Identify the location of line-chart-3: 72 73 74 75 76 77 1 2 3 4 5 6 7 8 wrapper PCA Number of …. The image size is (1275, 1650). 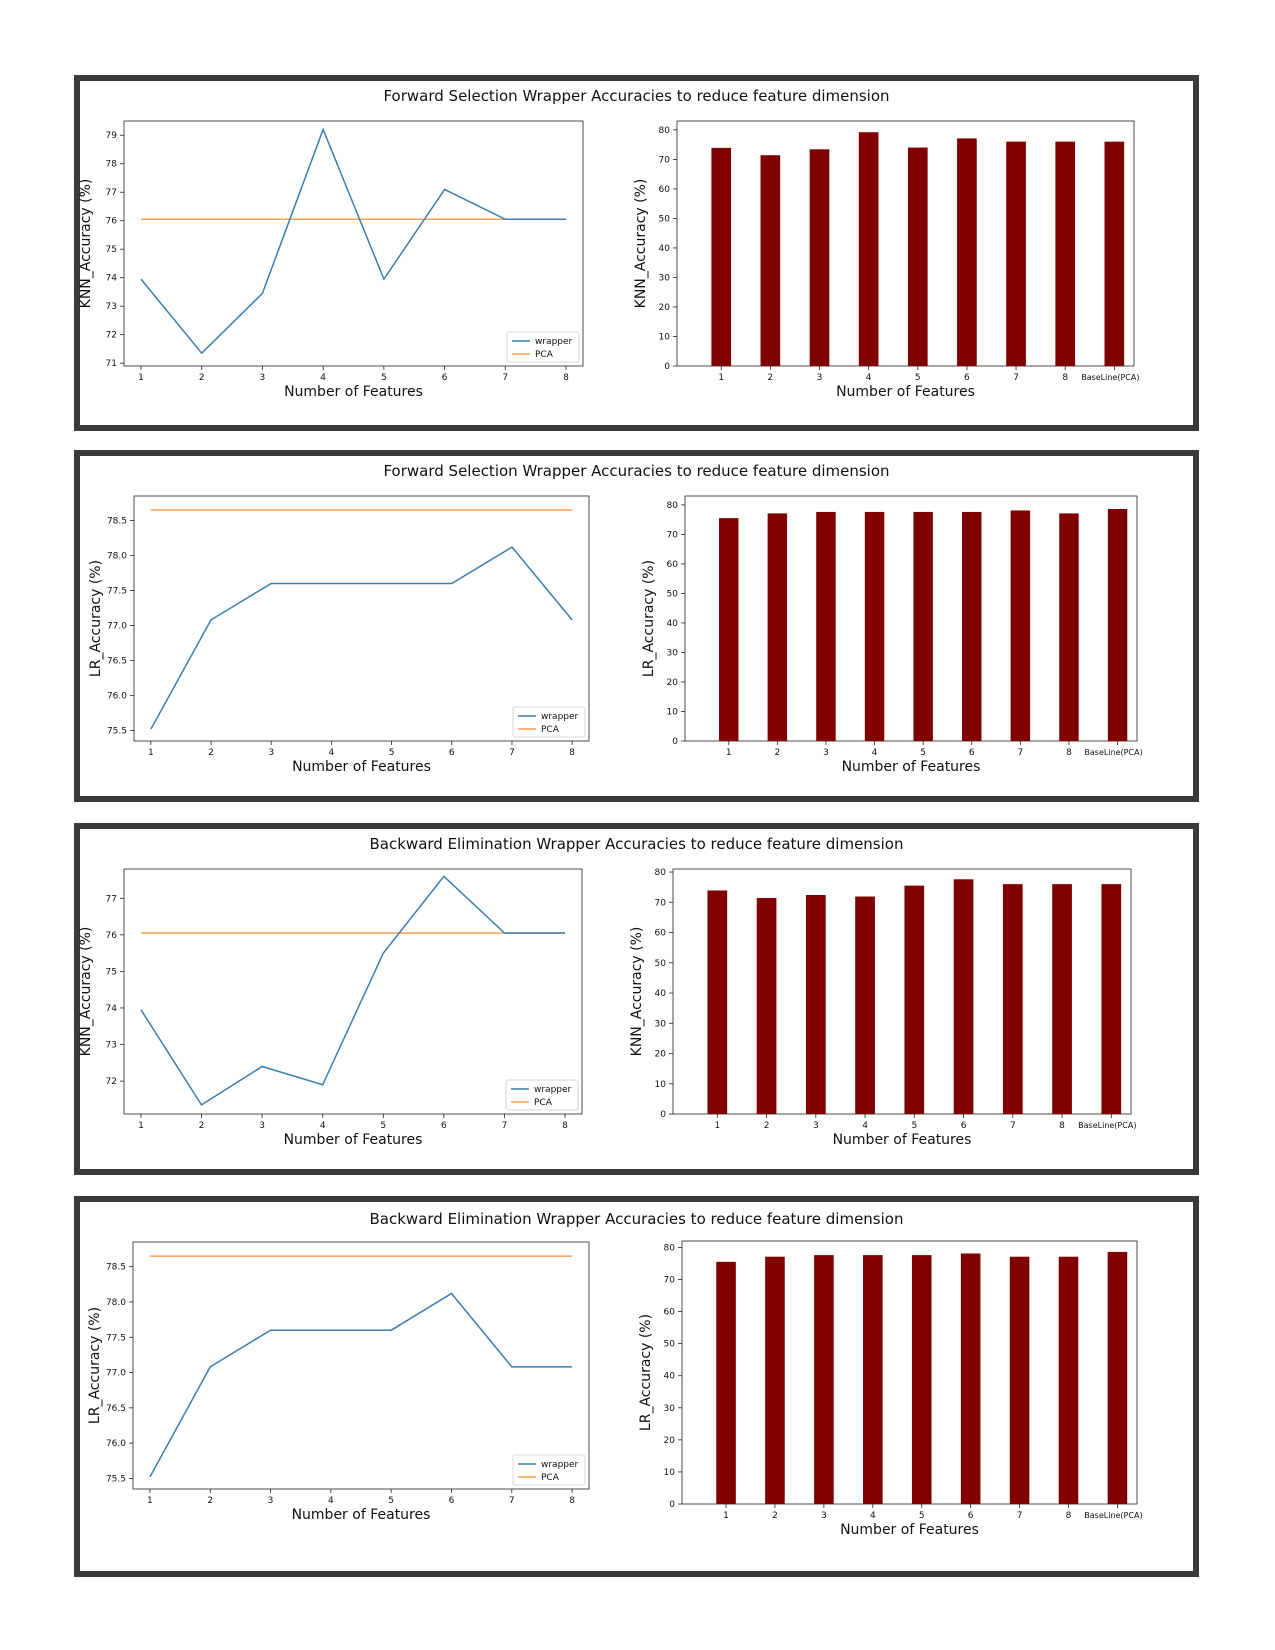
(330, 1008).